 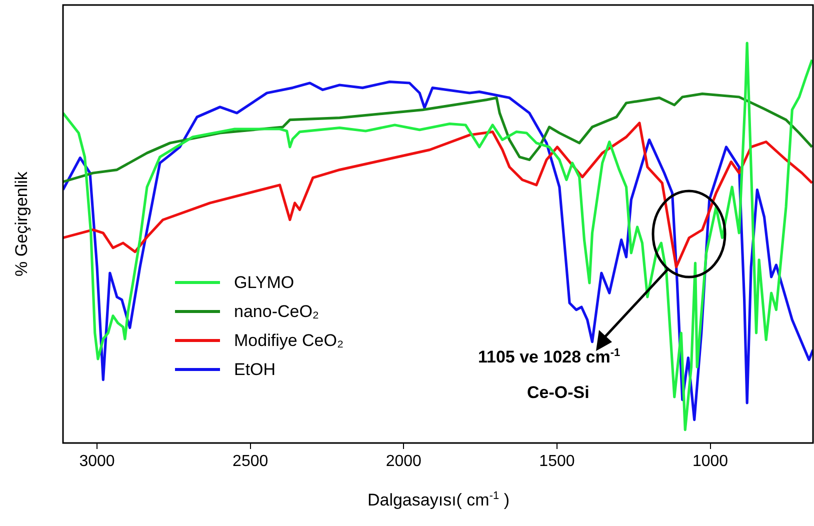 What do you see at coordinates (558, 393) in the screenshot?
I see `annotation: Ce-O-Si` at bounding box center [558, 393].